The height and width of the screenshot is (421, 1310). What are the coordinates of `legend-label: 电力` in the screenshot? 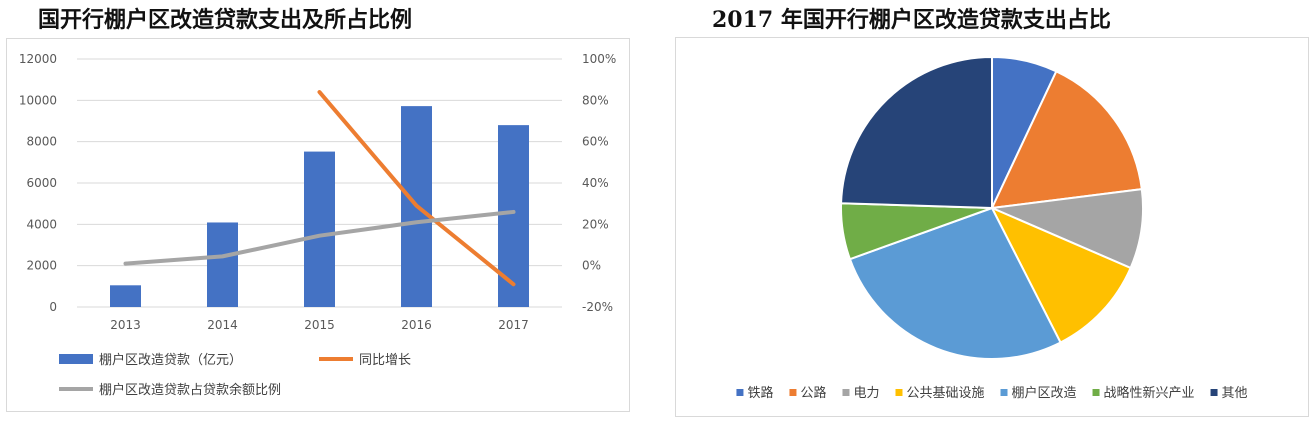 It's located at (866, 393).